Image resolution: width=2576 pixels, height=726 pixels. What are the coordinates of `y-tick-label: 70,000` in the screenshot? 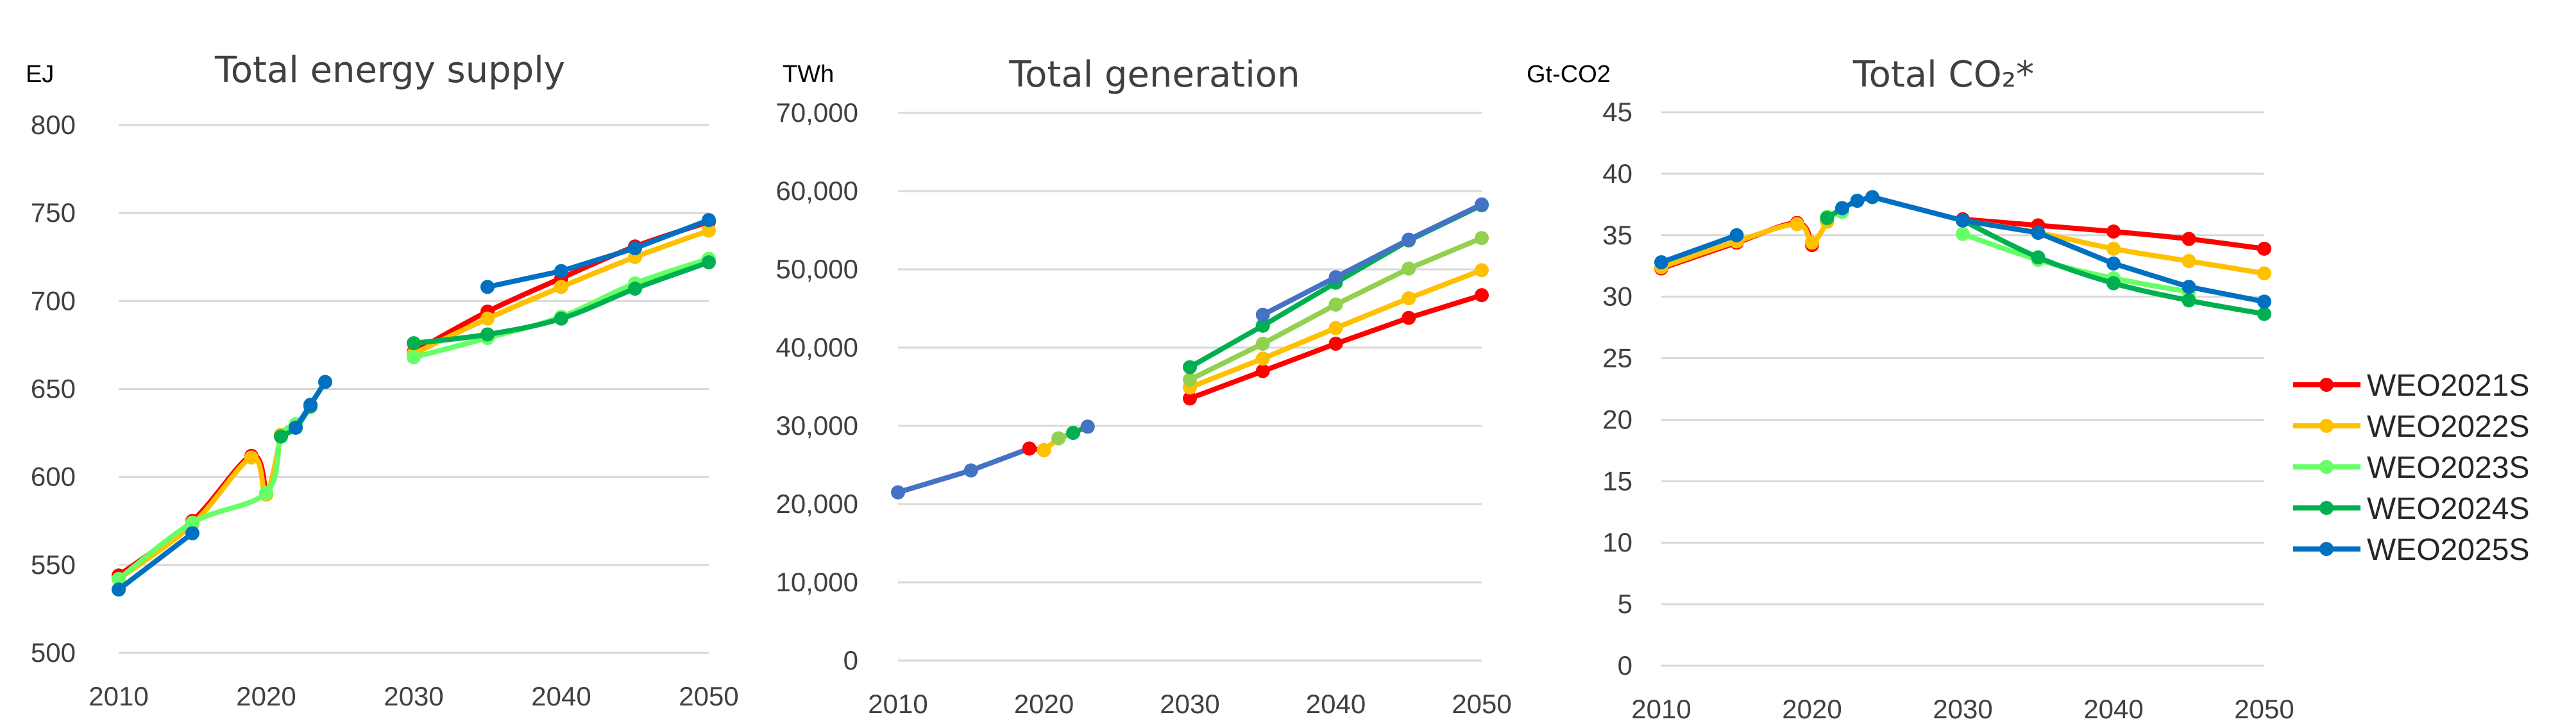 It's located at (817, 112).